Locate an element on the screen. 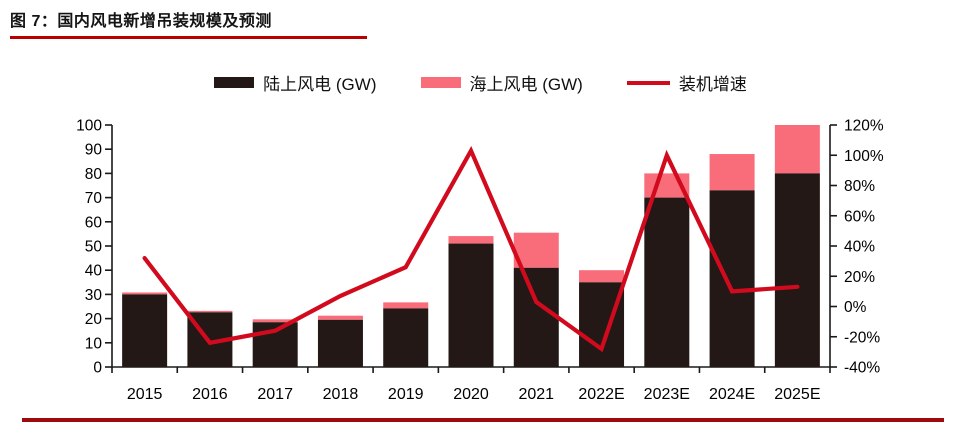 The height and width of the screenshot is (426, 961). left-tick-label: 60 is located at coordinates (94, 222).